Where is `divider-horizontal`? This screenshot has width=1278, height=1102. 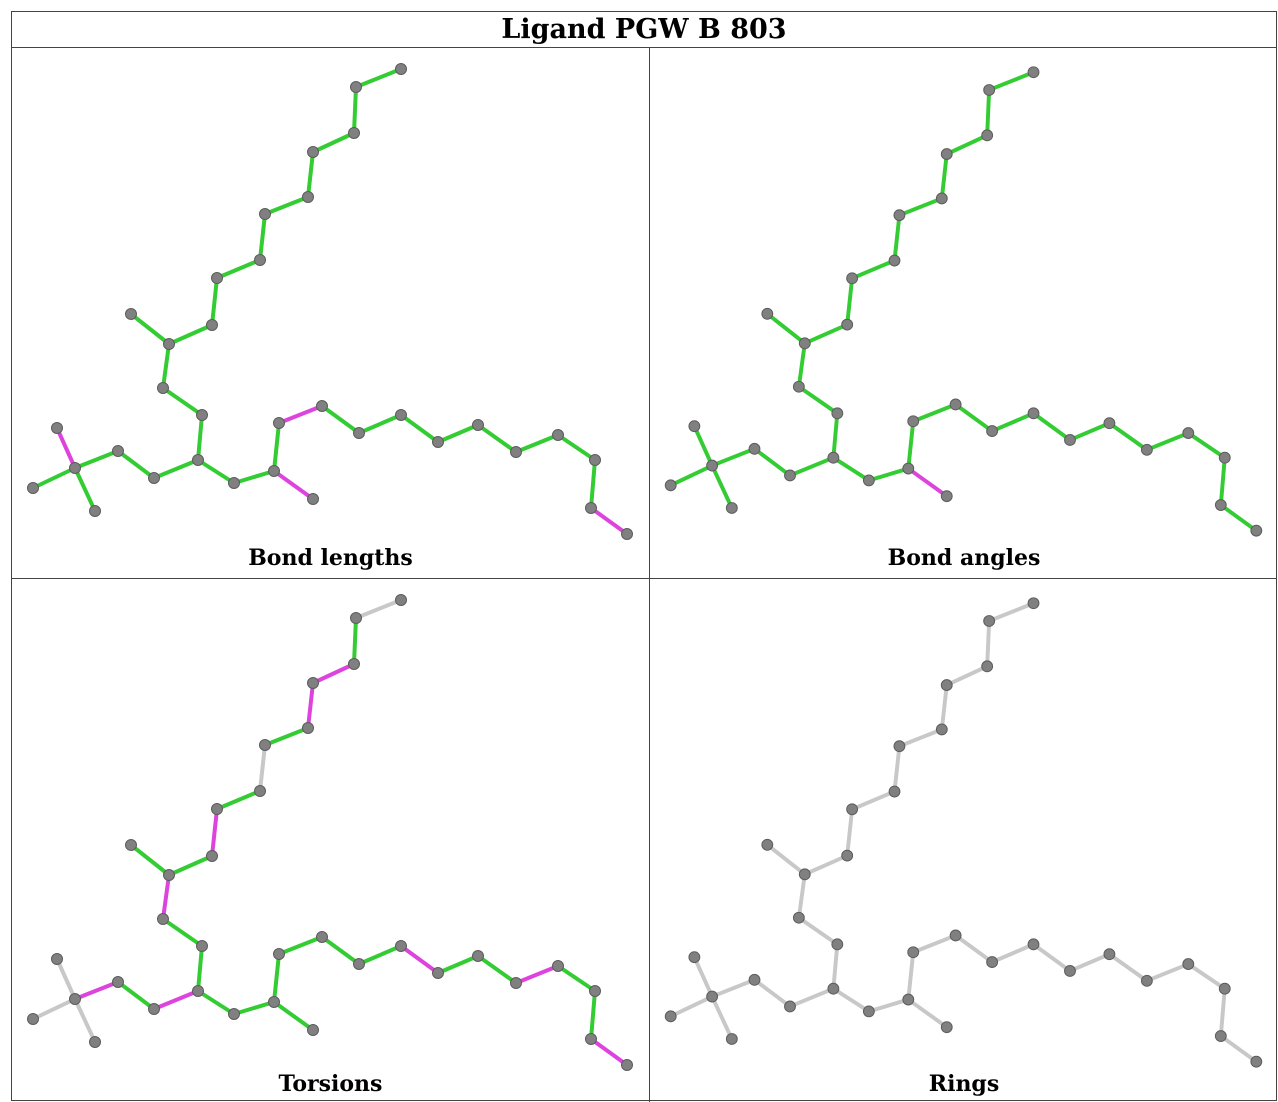 divider-horizontal is located at coordinates (644, 578).